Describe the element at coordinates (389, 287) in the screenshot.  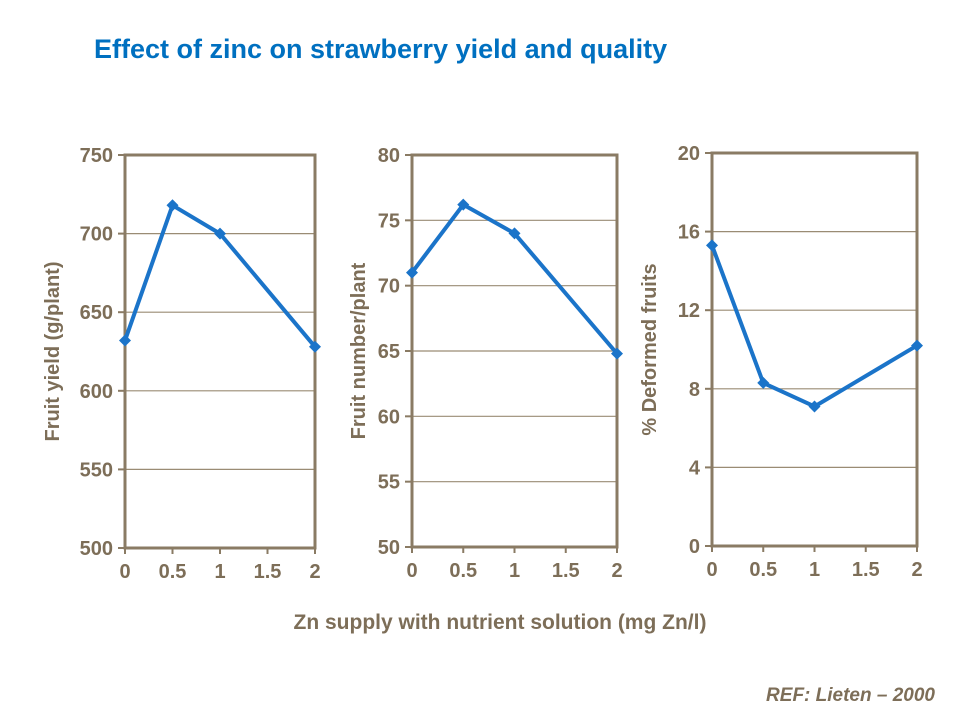
I see `y-tick-label: 70` at that location.